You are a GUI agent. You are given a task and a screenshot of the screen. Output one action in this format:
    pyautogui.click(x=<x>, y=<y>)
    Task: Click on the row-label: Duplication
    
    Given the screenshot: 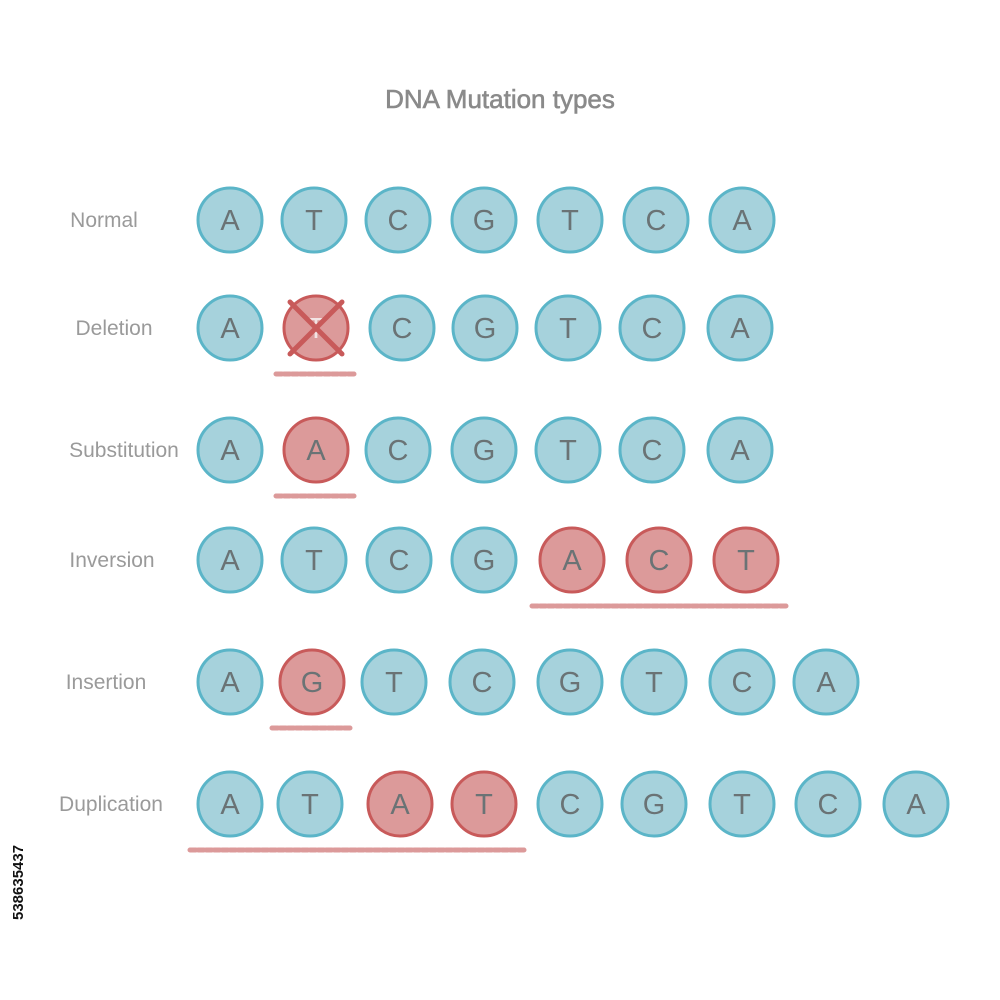 What is the action you would take?
    pyautogui.click(x=111, y=804)
    